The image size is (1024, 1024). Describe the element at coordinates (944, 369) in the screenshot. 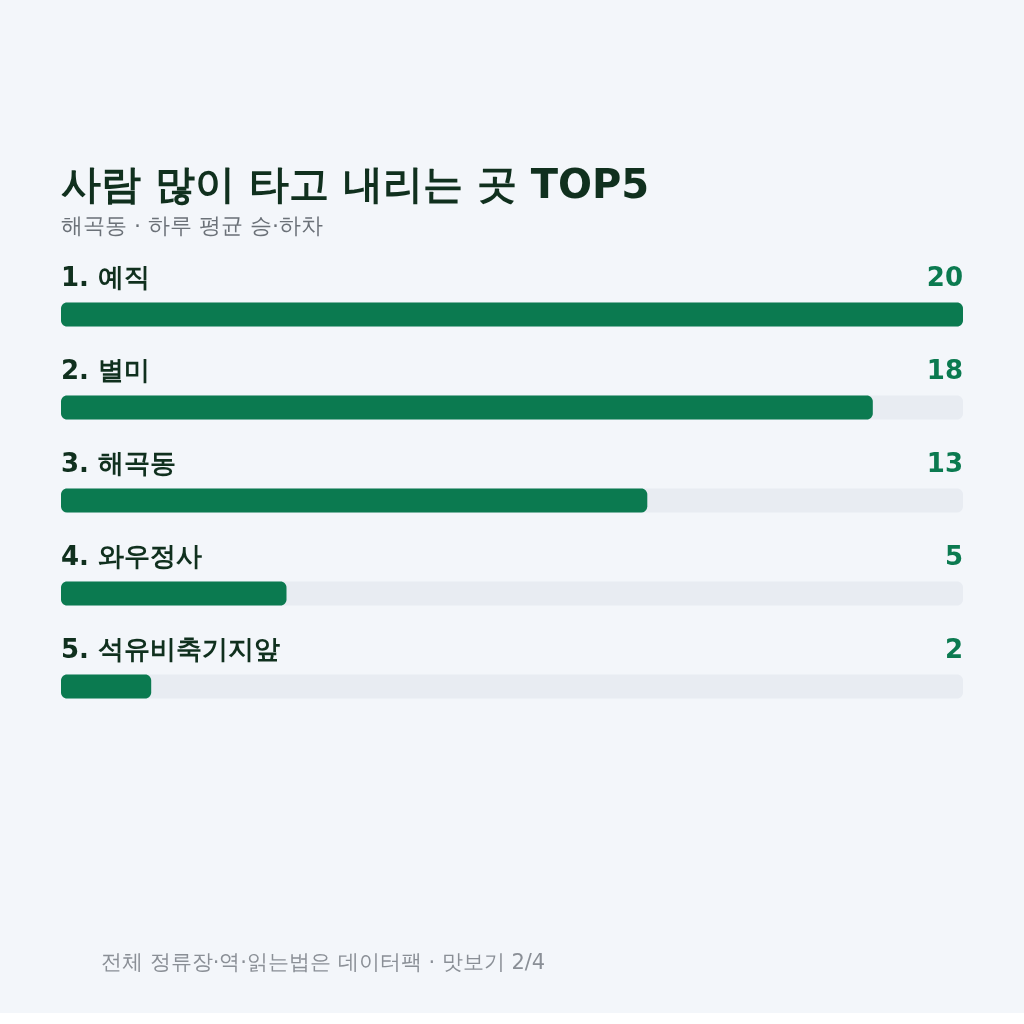

I see `data-label: 18` at that location.